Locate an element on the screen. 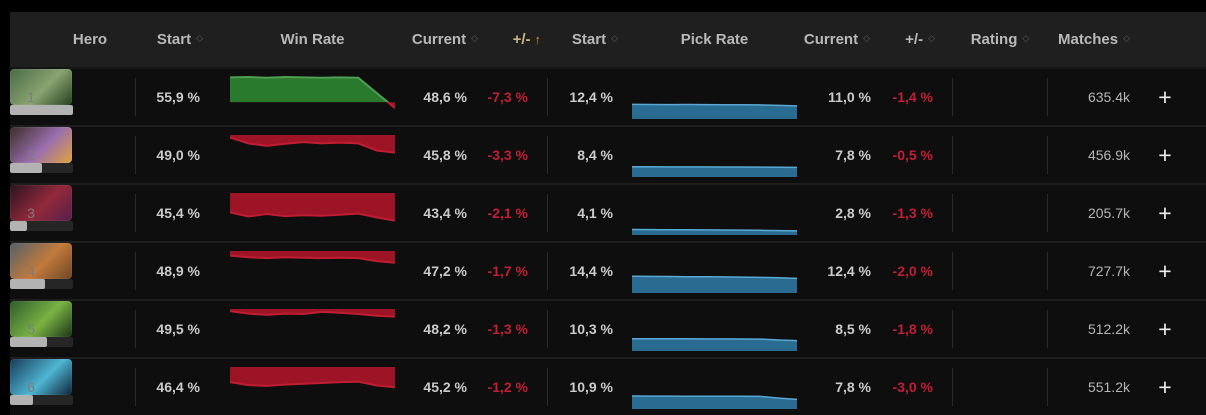 This screenshot has height=415, width=1206. pick-rate-start-value: 10,9 % is located at coordinates (591, 387).